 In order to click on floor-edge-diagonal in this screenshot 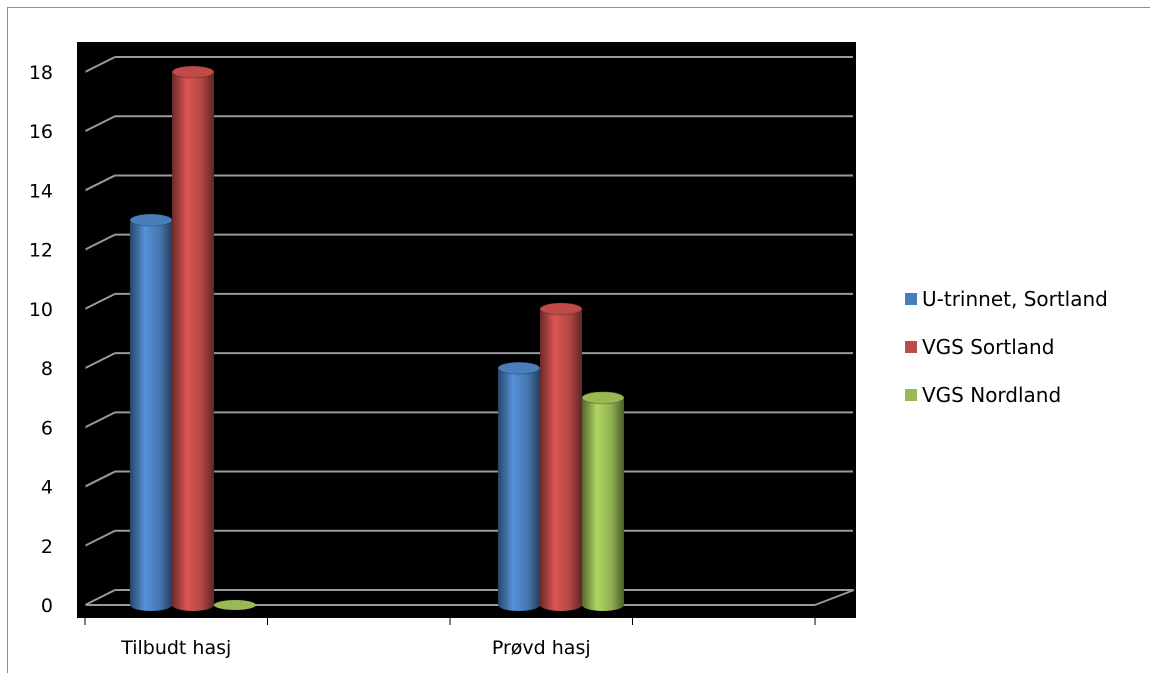, I will do `click(834, 597)`.